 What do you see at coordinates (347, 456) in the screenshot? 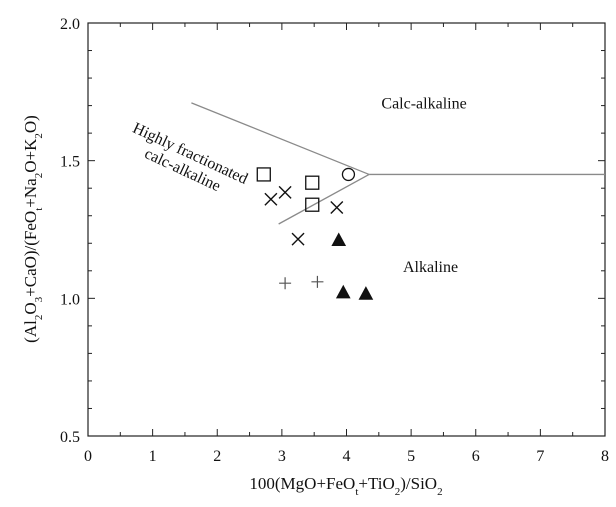
I see `x-tick-label: 4` at bounding box center [347, 456].